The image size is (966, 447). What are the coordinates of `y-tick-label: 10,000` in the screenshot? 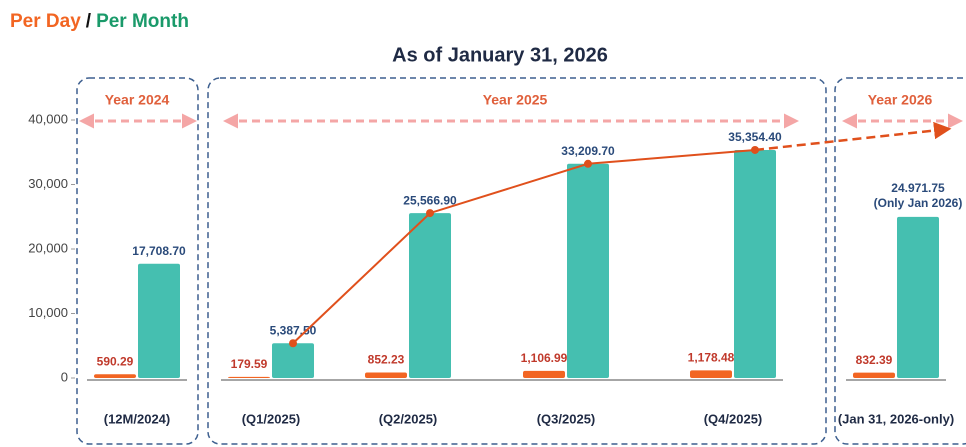 It's located at (48, 312).